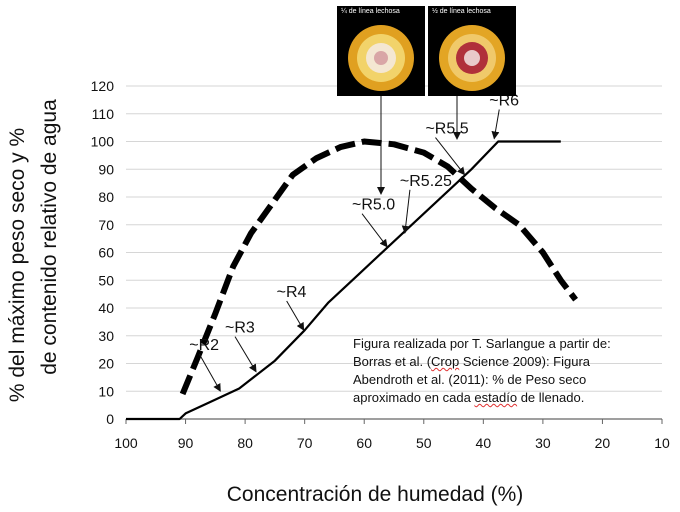 This screenshot has height=512, width=680. Describe the element at coordinates (103, 142) in the screenshot. I see `y-tick-label: 100` at that location.